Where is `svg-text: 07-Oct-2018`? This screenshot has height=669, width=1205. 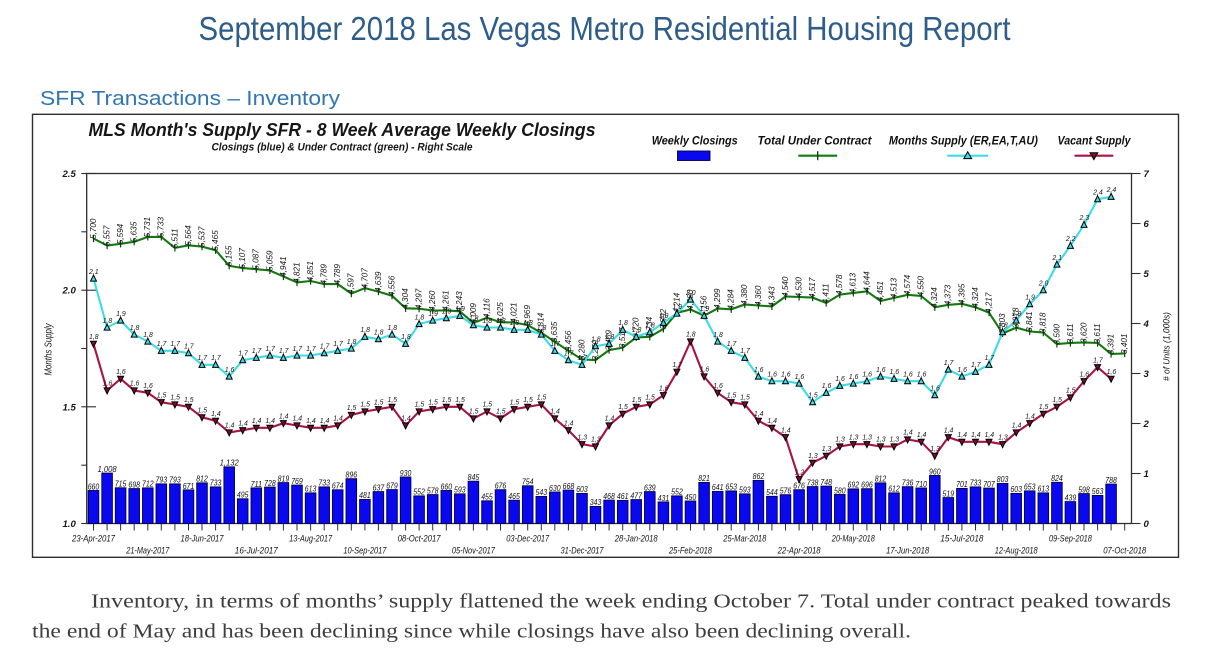 svg-text: 07-Oct-2018 is located at coordinates (1125, 550).